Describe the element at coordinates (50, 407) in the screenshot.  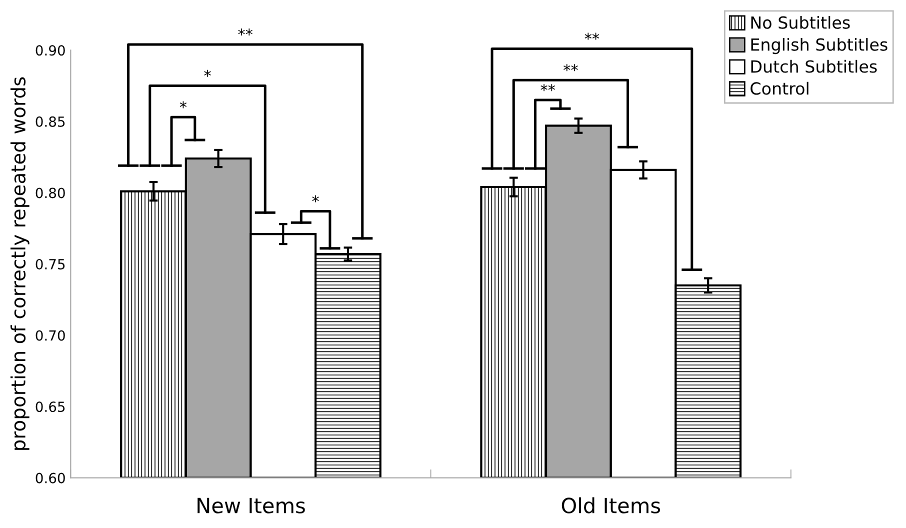
I see `y-tick-label: 0.65` at that location.